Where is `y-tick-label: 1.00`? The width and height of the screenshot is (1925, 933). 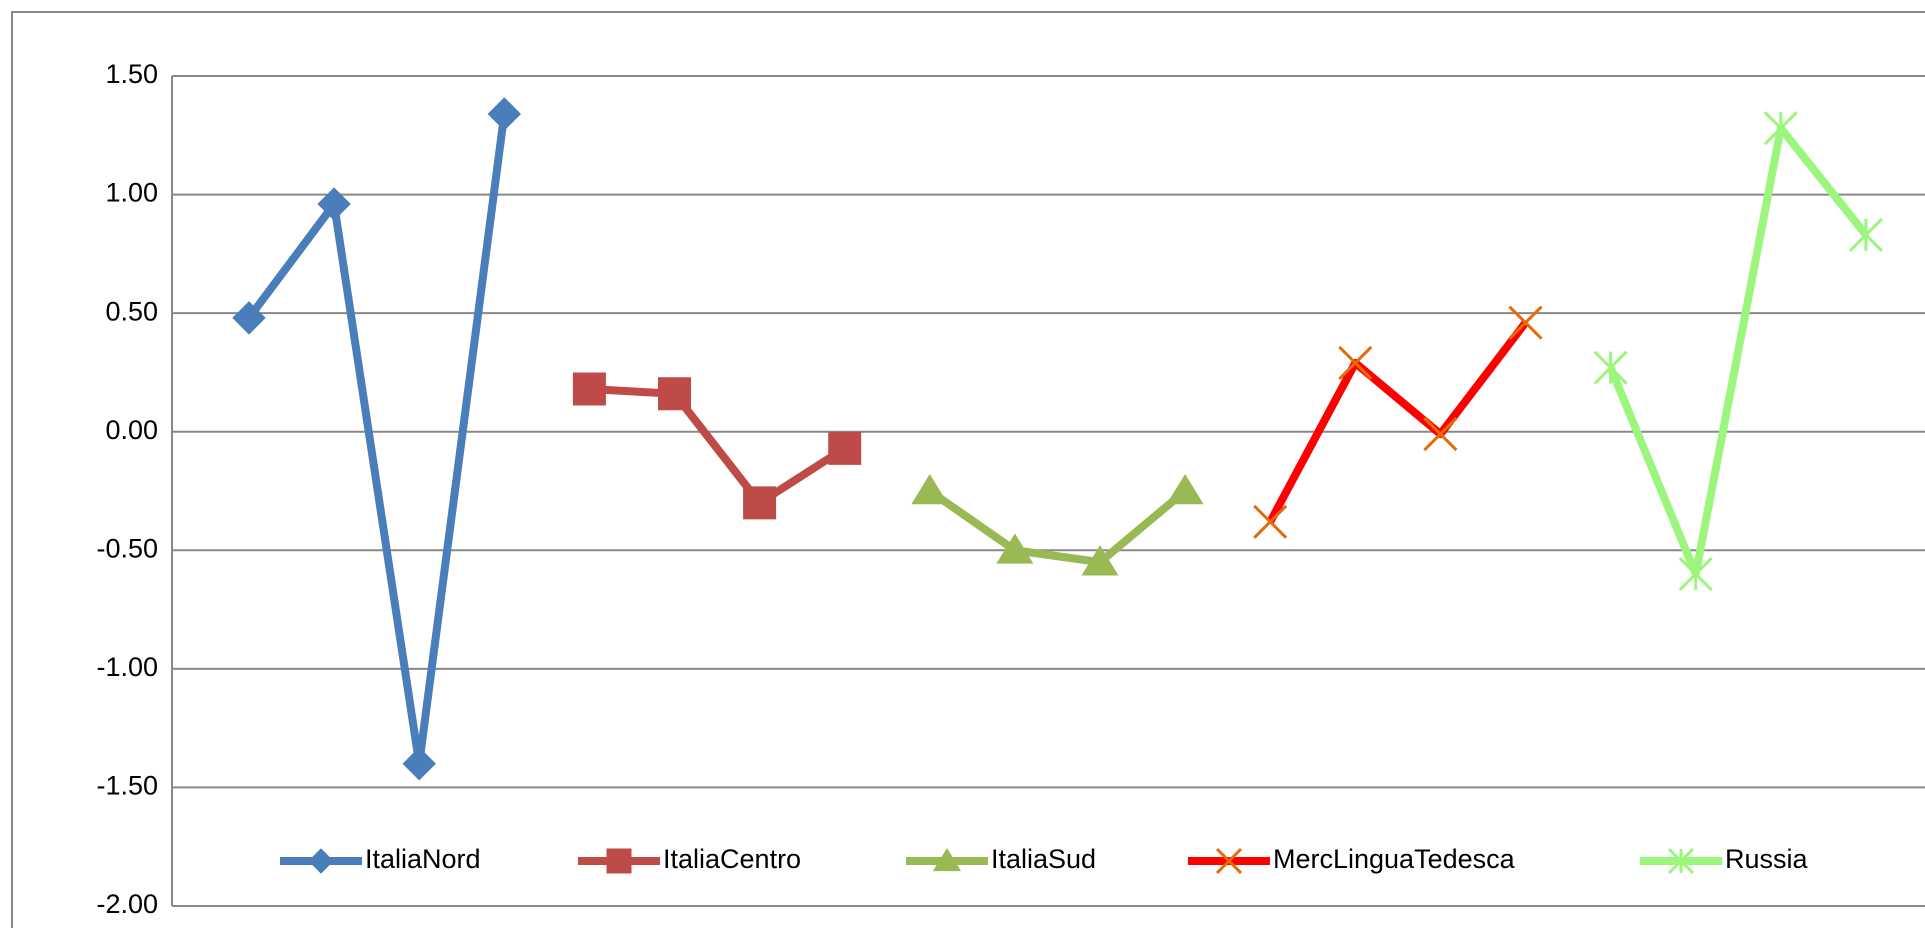 y-tick-label: 1.00 is located at coordinates (131, 193).